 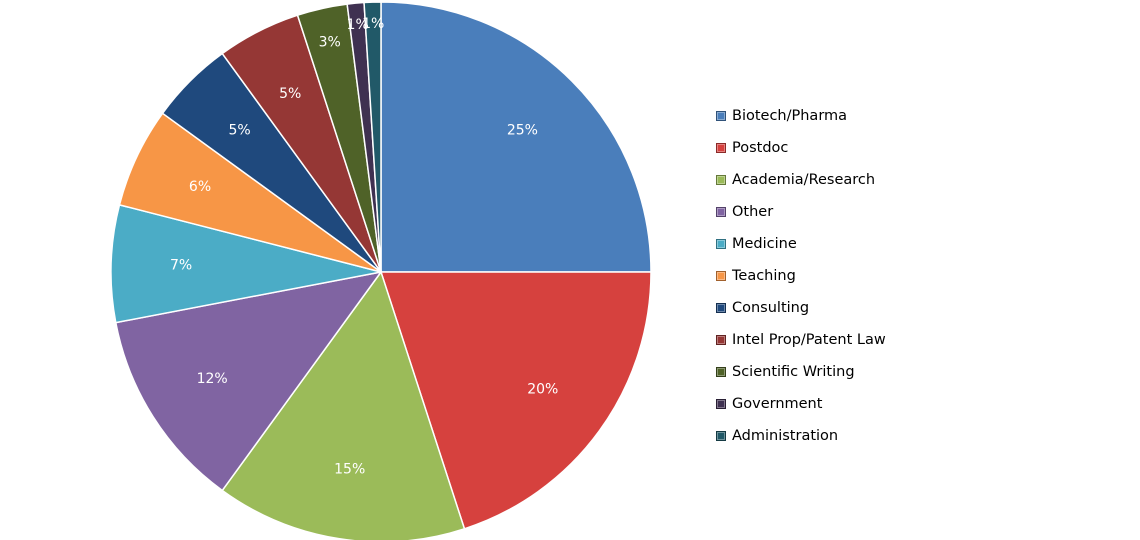 I want to click on legend-label: Biotech/Pharma, so click(x=790, y=116).